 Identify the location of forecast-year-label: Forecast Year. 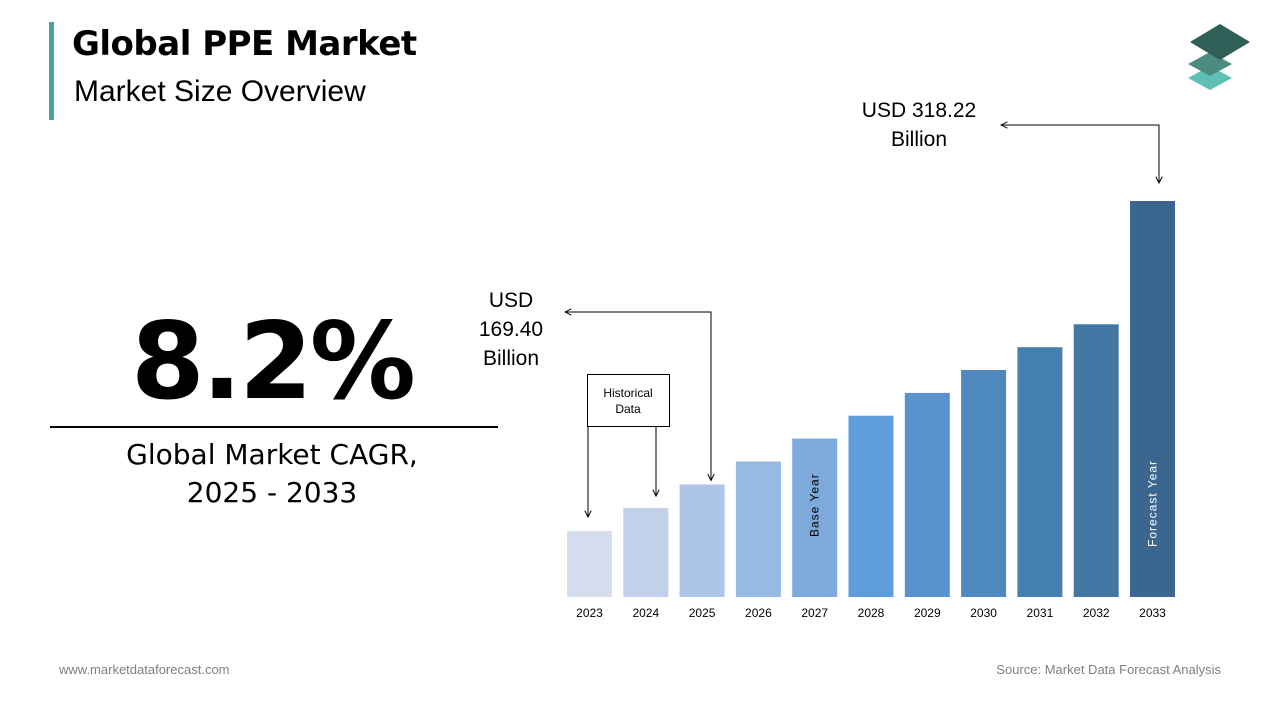
(1153, 503).